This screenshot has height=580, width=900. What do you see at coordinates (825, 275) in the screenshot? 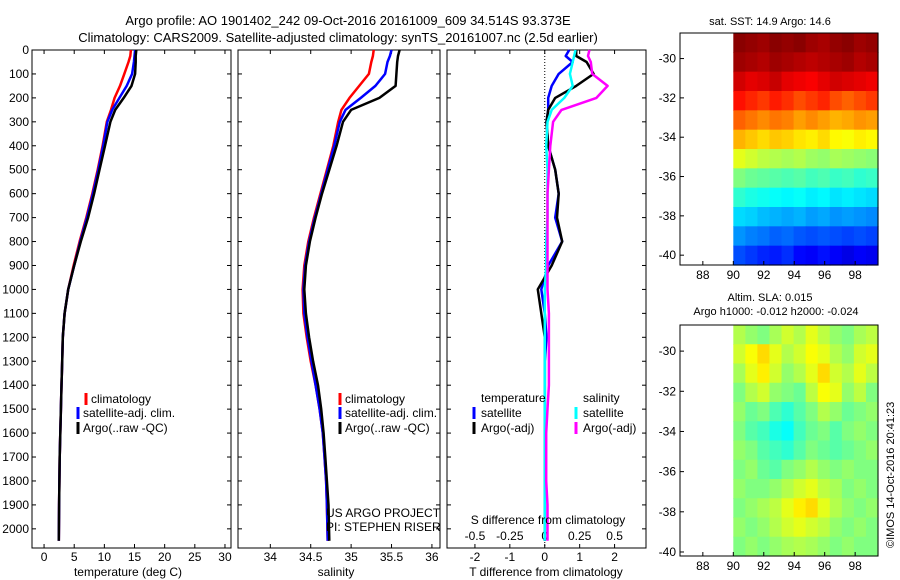
I see `x-tick-label: 96` at bounding box center [825, 275].